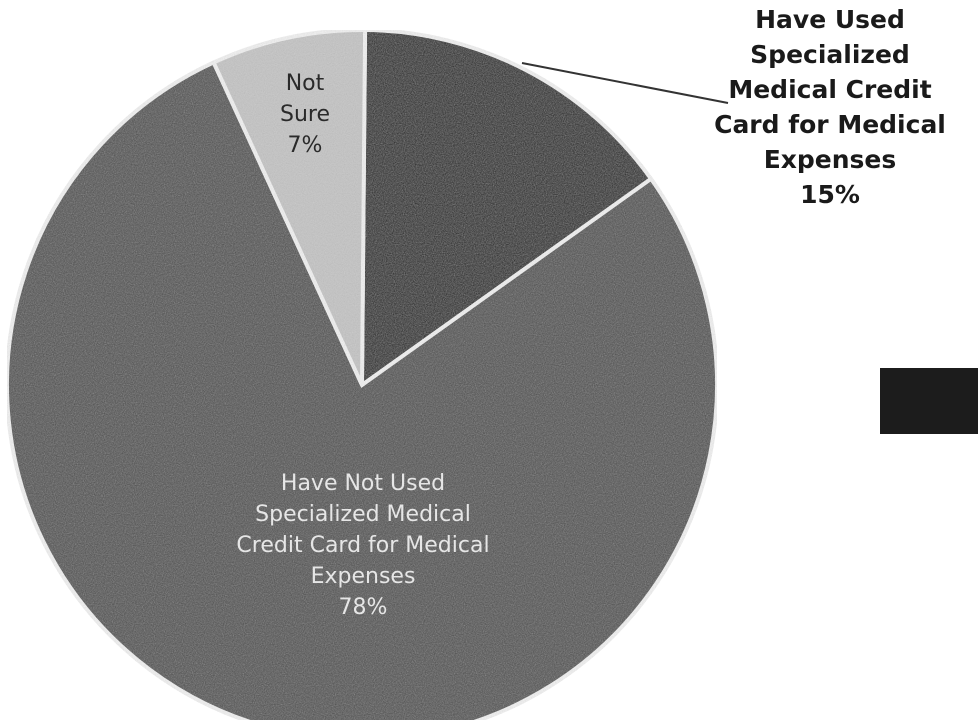 Image resolution: width=978 pixels, height=720 pixels. I want to click on slice-label-line: Medical Credit, so click(829, 89).